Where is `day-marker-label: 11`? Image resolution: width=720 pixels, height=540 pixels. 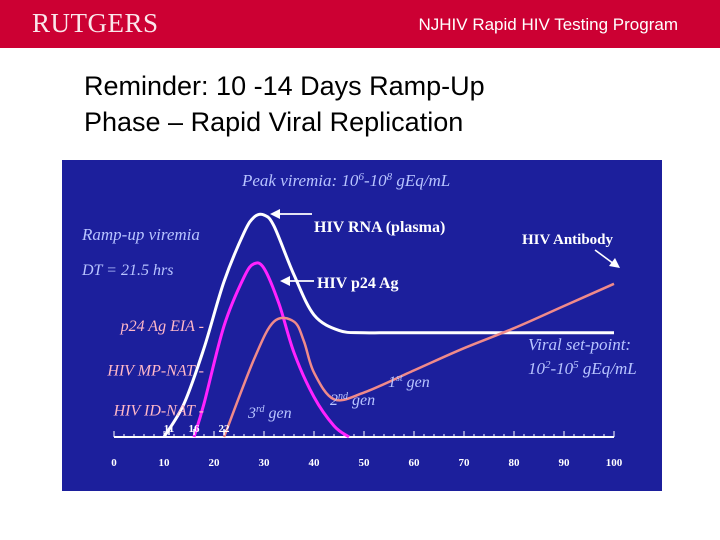
day-marker-label: 11 is located at coordinates (169, 429).